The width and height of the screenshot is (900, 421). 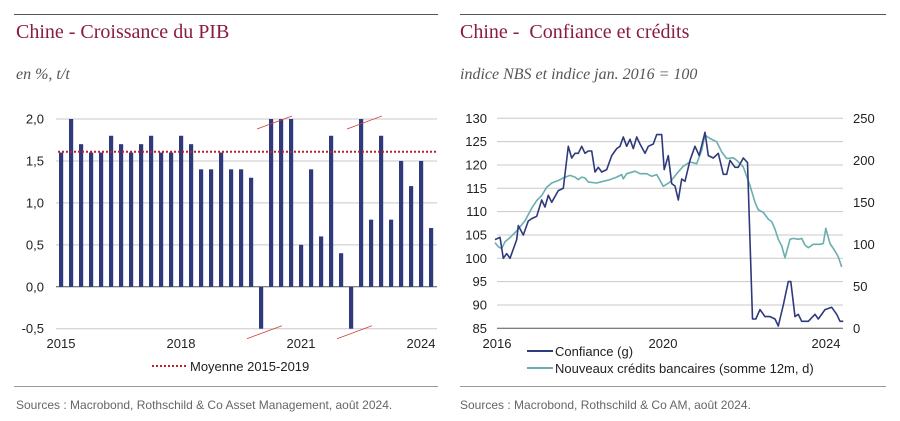 I want to click on left-y-tick-label: 130, so click(x=476, y=118).